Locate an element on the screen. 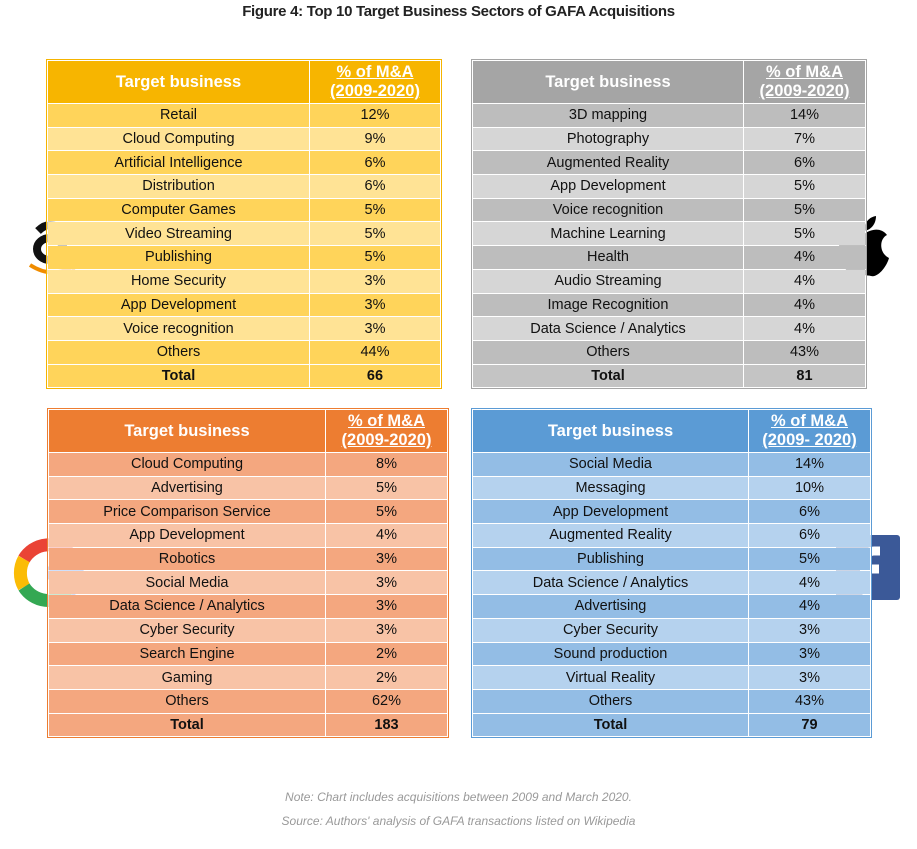 Image resolution: width=917 pixels, height=849 pixels. data-row: Advertising 4% is located at coordinates (671, 606).